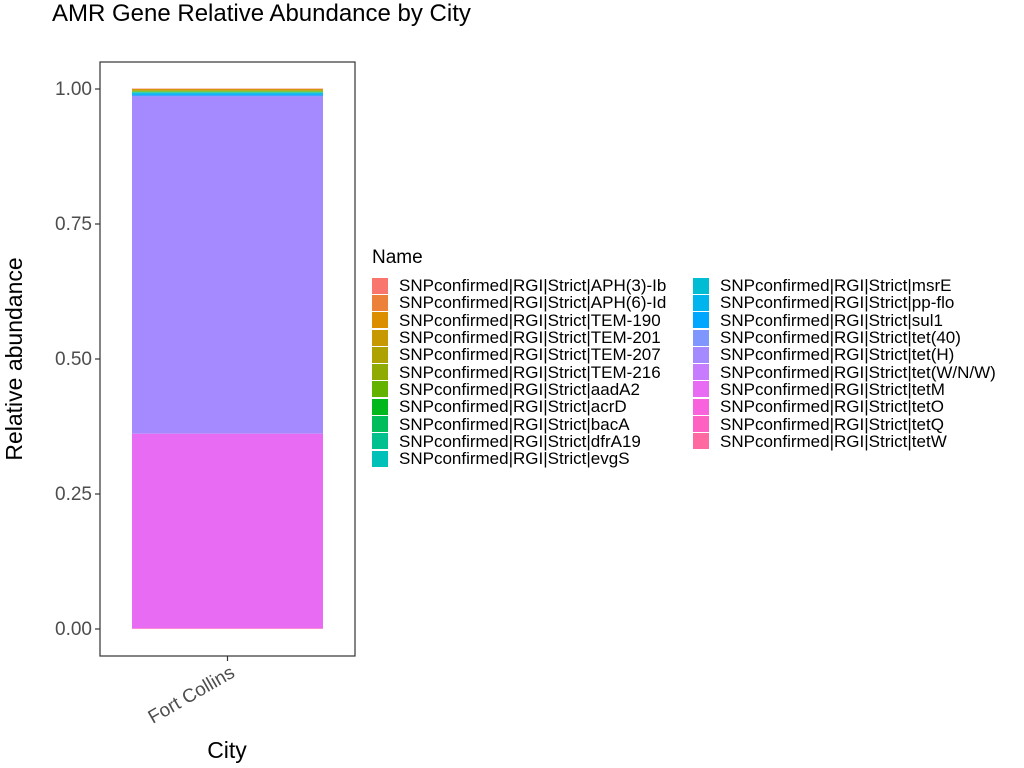  I want to click on legend-label: SNPconfirmed|RGI|Strict|TEM-190, so click(530, 320).